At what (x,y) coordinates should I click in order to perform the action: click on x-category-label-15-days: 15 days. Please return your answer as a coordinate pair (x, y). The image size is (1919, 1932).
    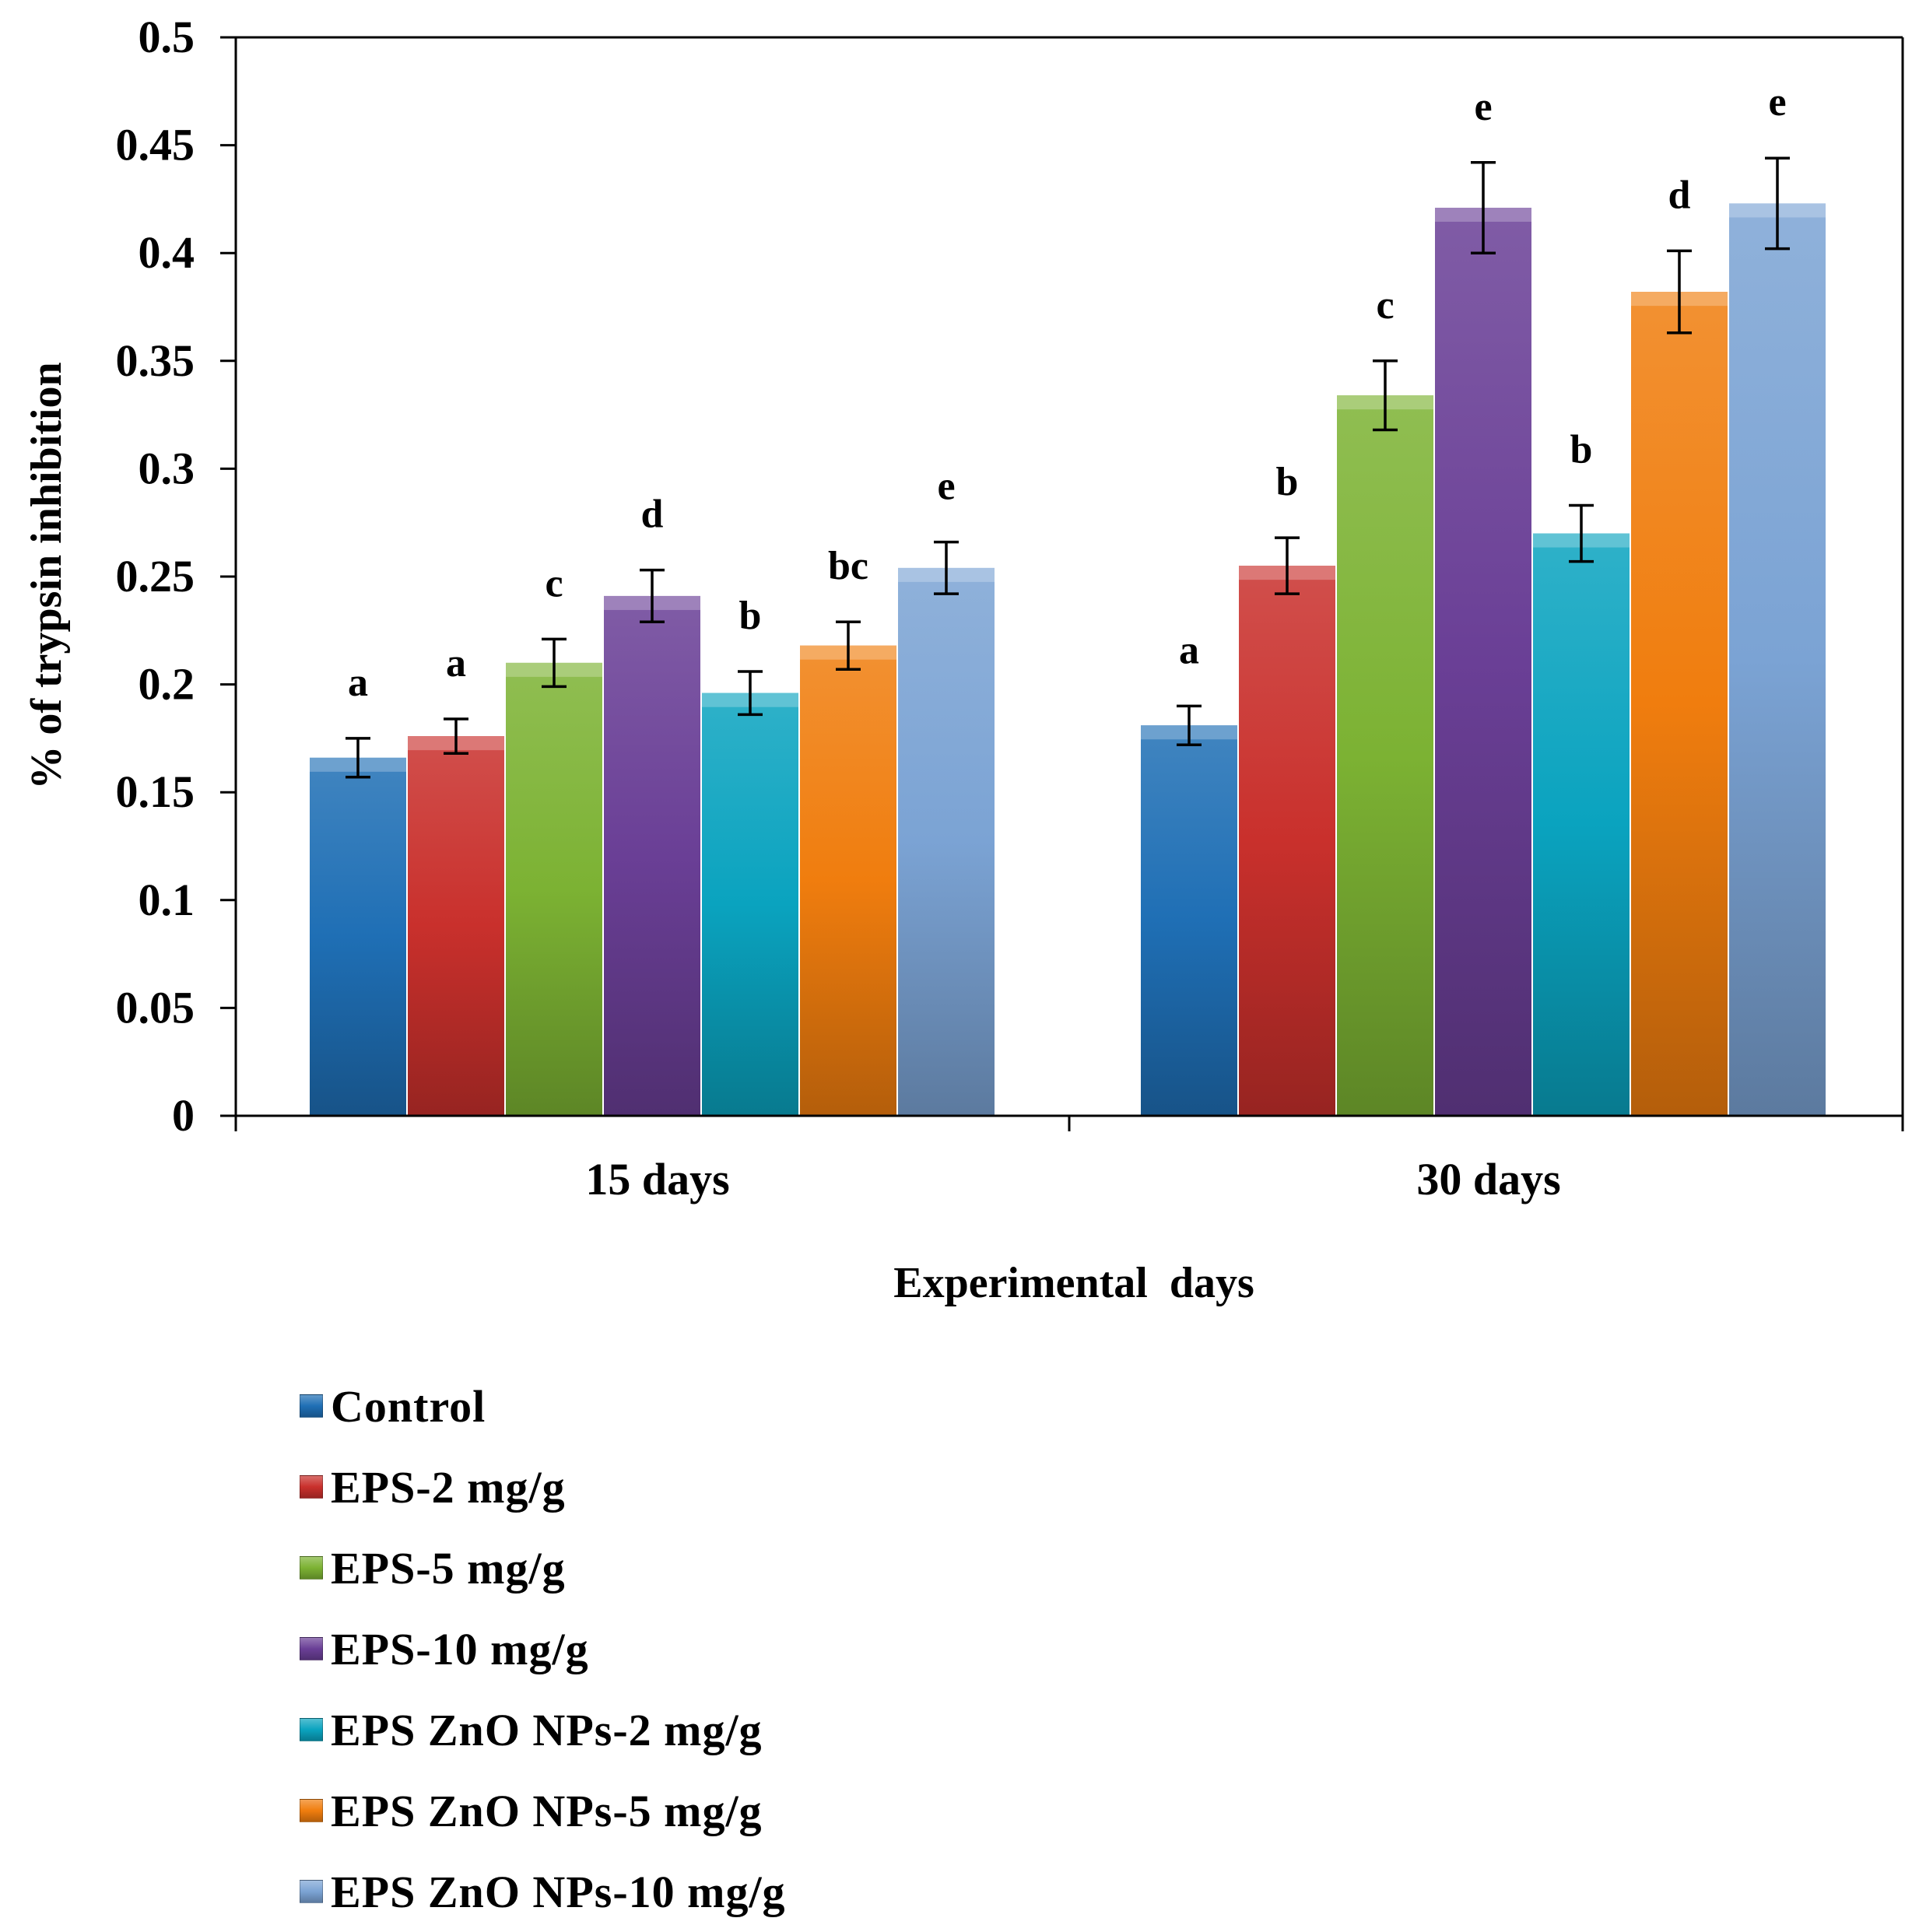
    Looking at the image, I should click on (657, 1179).